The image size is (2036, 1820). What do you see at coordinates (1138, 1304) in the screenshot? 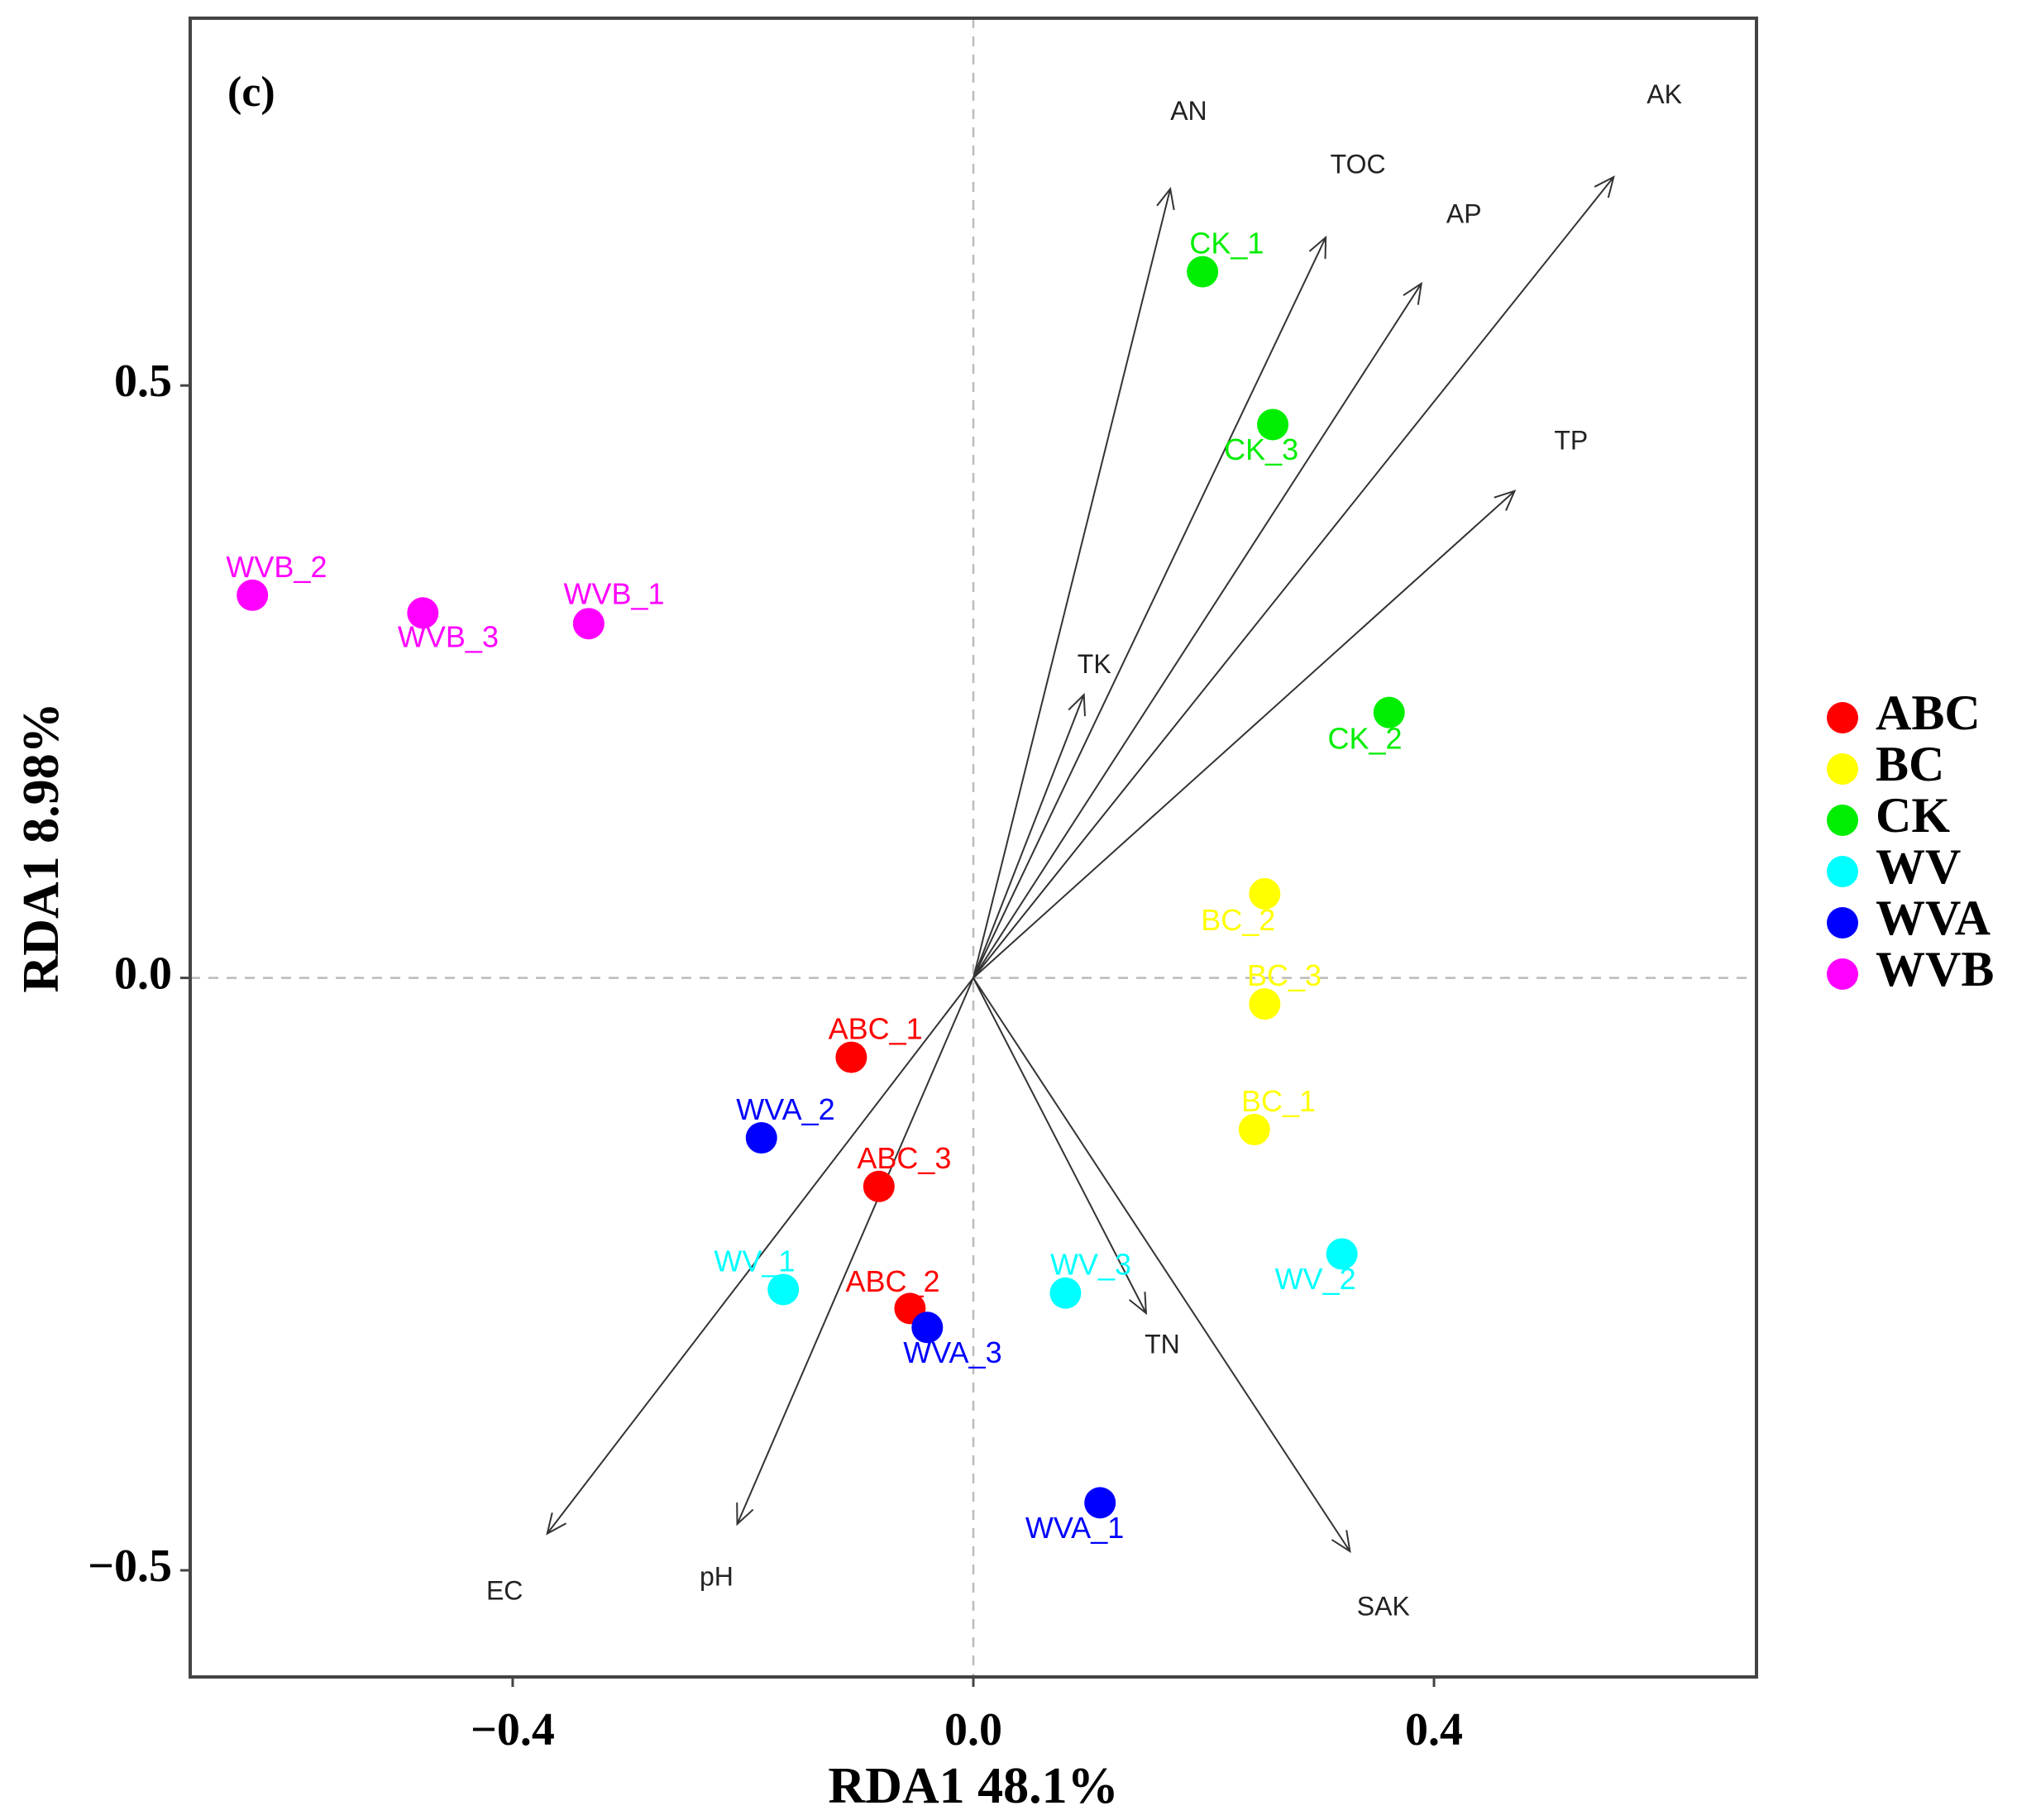
I see `vector-arrowhead-tn` at bounding box center [1138, 1304].